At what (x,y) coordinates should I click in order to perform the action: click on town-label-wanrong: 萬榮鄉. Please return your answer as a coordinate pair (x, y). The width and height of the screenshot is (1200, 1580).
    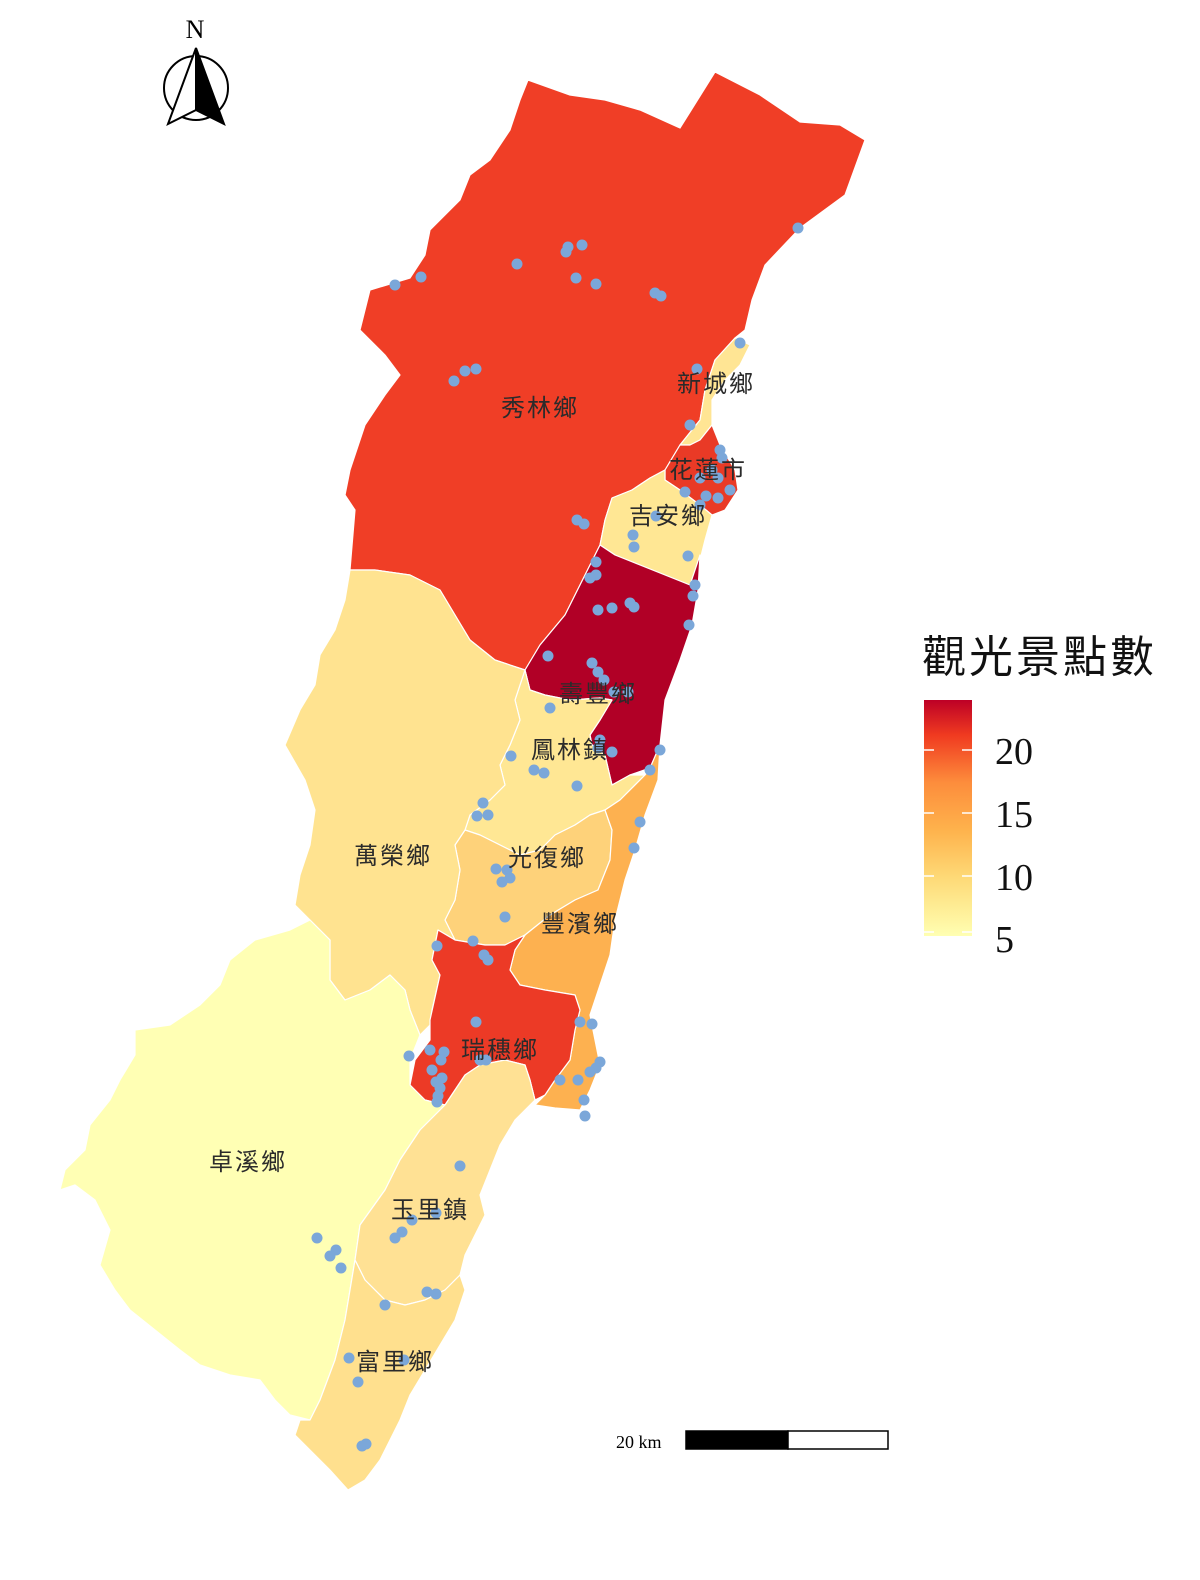
    Looking at the image, I should click on (393, 856).